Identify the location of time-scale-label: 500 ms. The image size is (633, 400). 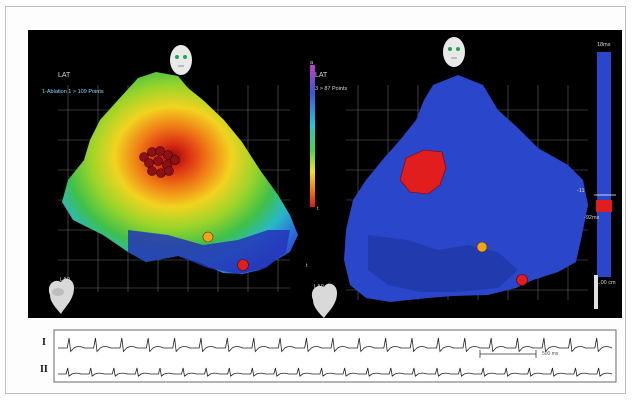
(550, 354).